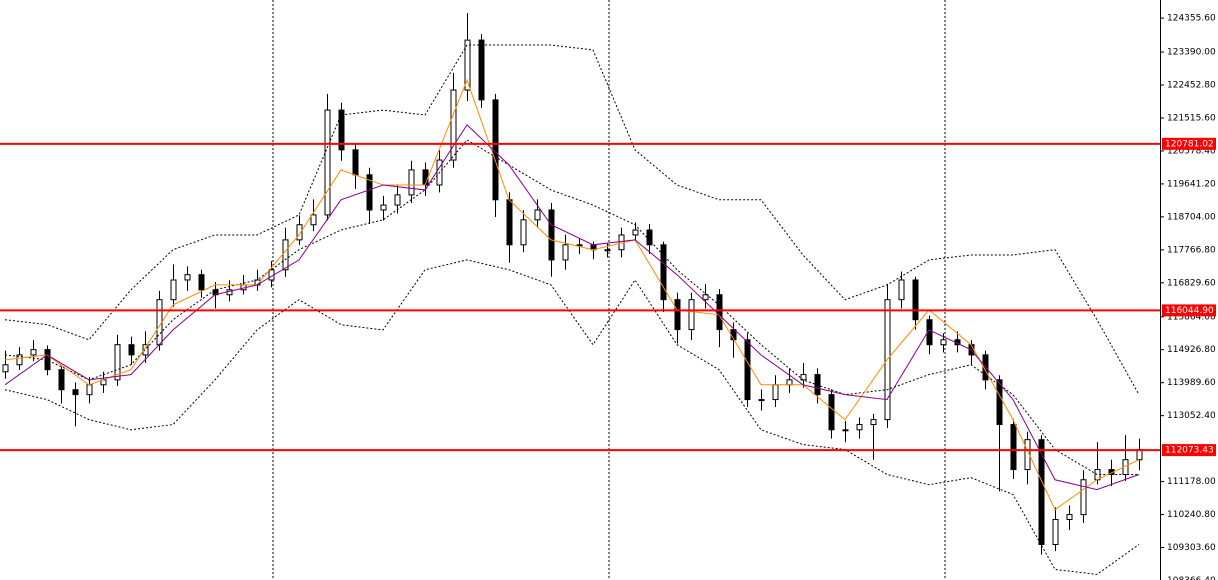 This screenshot has height=580, width=1218. Describe the element at coordinates (1191, 383) in the screenshot. I see `y-tick-label: 113989.60` at that location.